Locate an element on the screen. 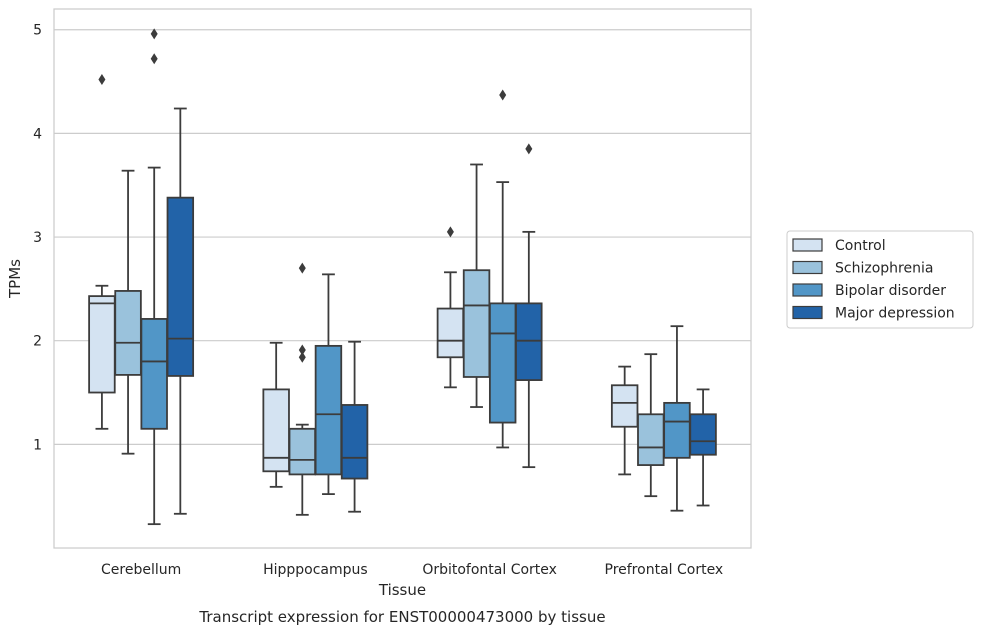 Image resolution: width=983 pixels, height=634 pixels. y-tick-label: 3 is located at coordinates (37, 238).